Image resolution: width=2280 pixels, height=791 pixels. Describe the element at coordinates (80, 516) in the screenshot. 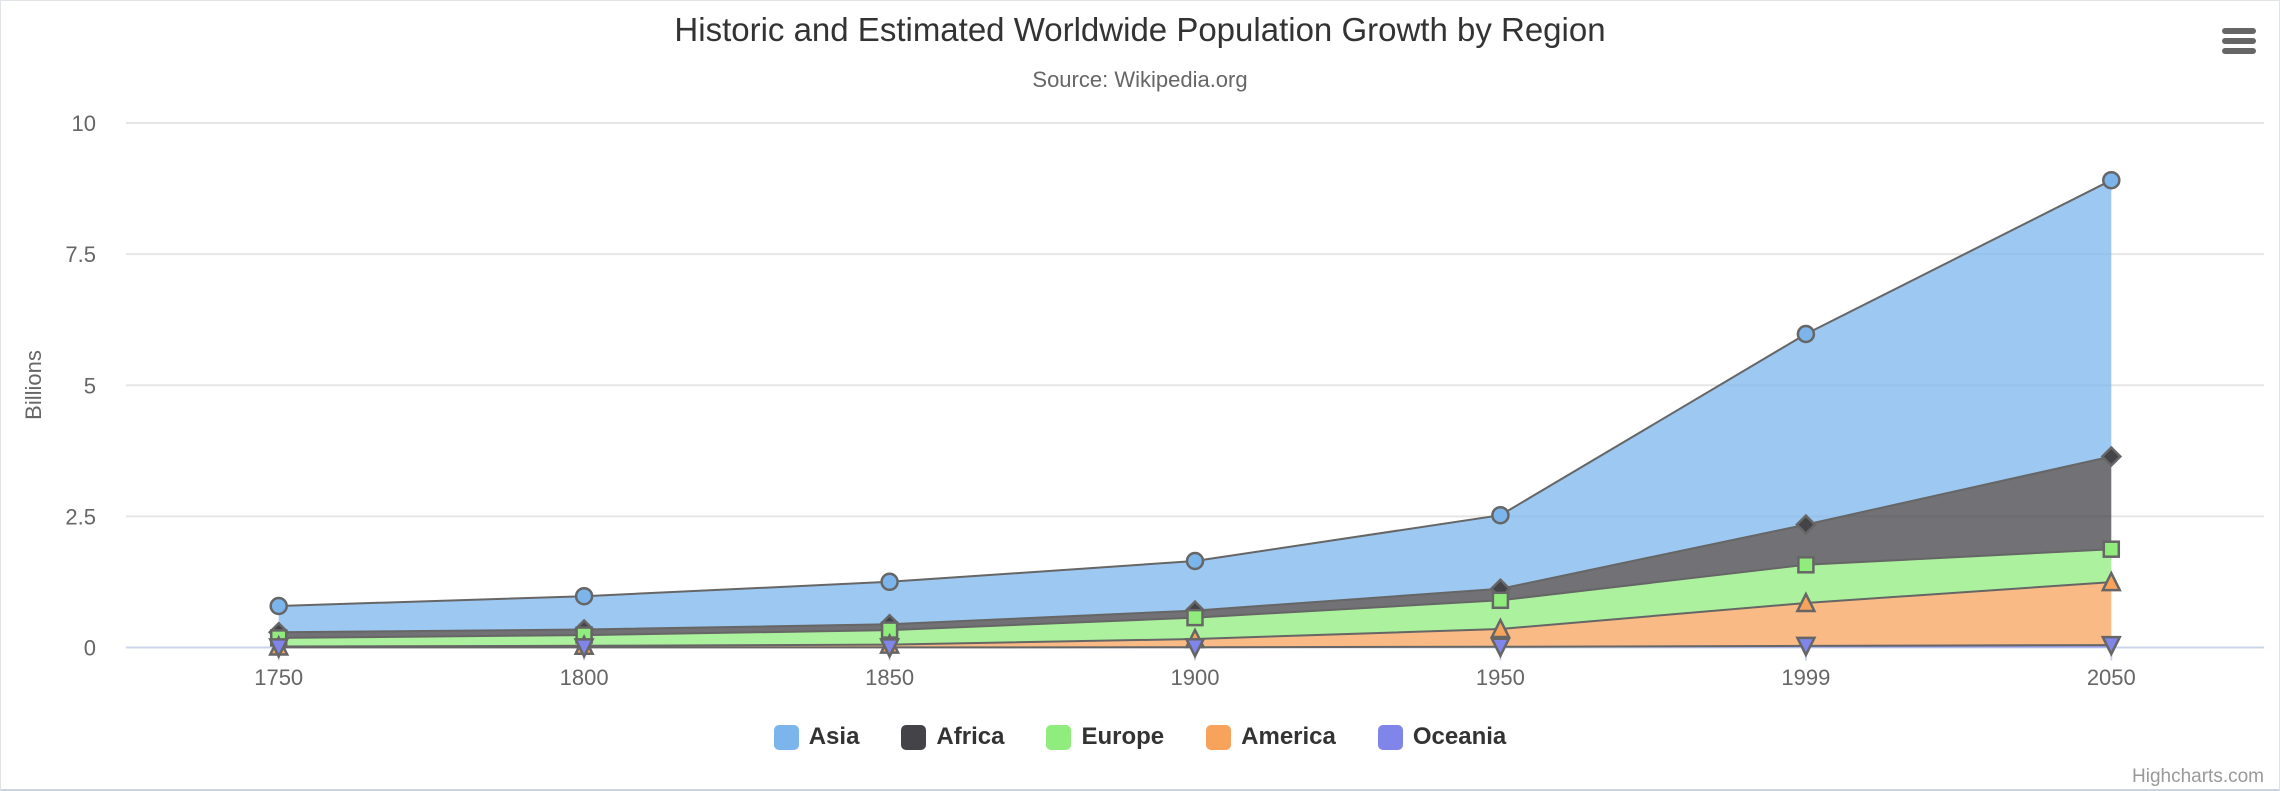

I see `y-axis-label: 2.5` at that location.